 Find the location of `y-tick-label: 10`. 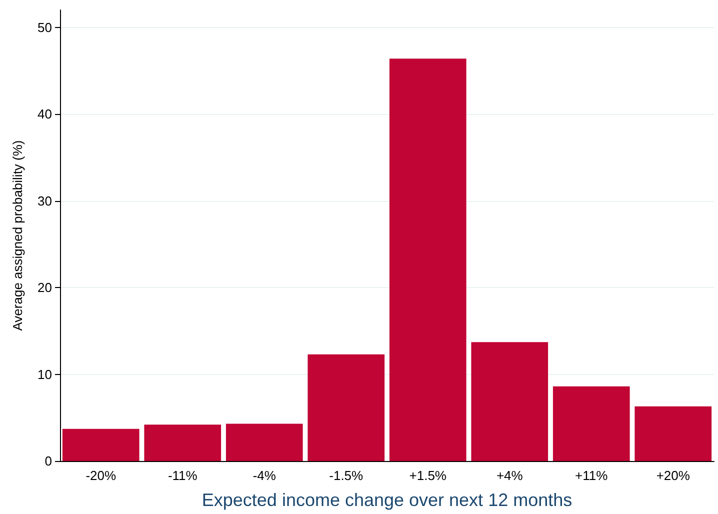

y-tick-label: 10 is located at coordinates (45, 374).